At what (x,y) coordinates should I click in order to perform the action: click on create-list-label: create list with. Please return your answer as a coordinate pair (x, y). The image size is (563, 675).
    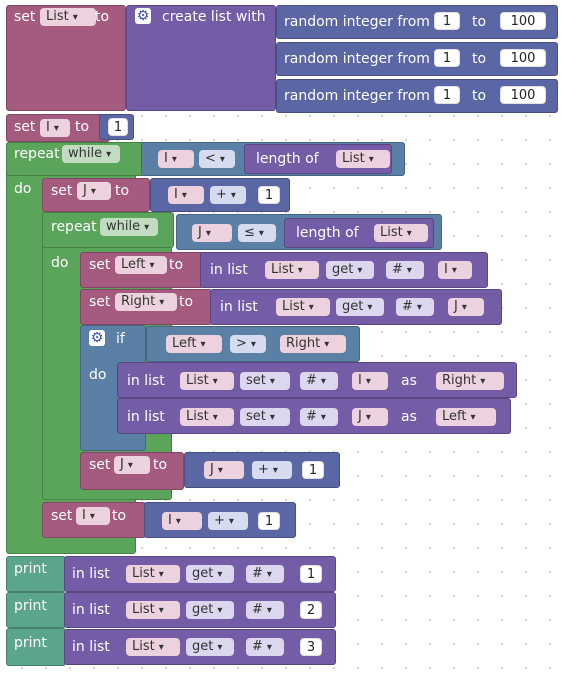
    Looking at the image, I should click on (214, 17).